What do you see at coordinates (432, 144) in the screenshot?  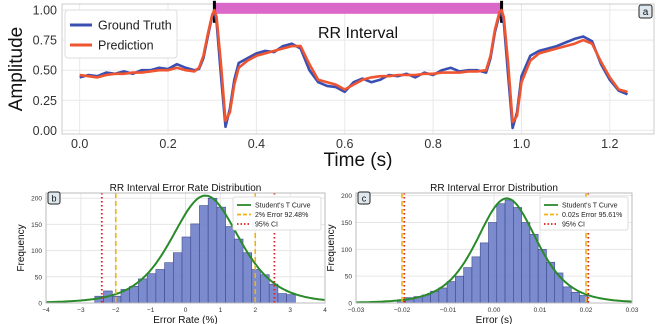 I see `x-tick-label: 0.8` at bounding box center [432, 144].